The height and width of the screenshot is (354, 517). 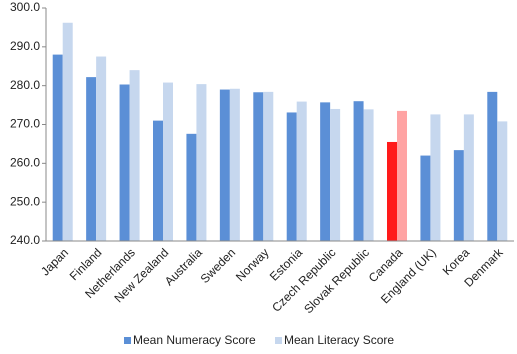 I want to click on x-tick-label: Sweden, so click(x=218, y=265).